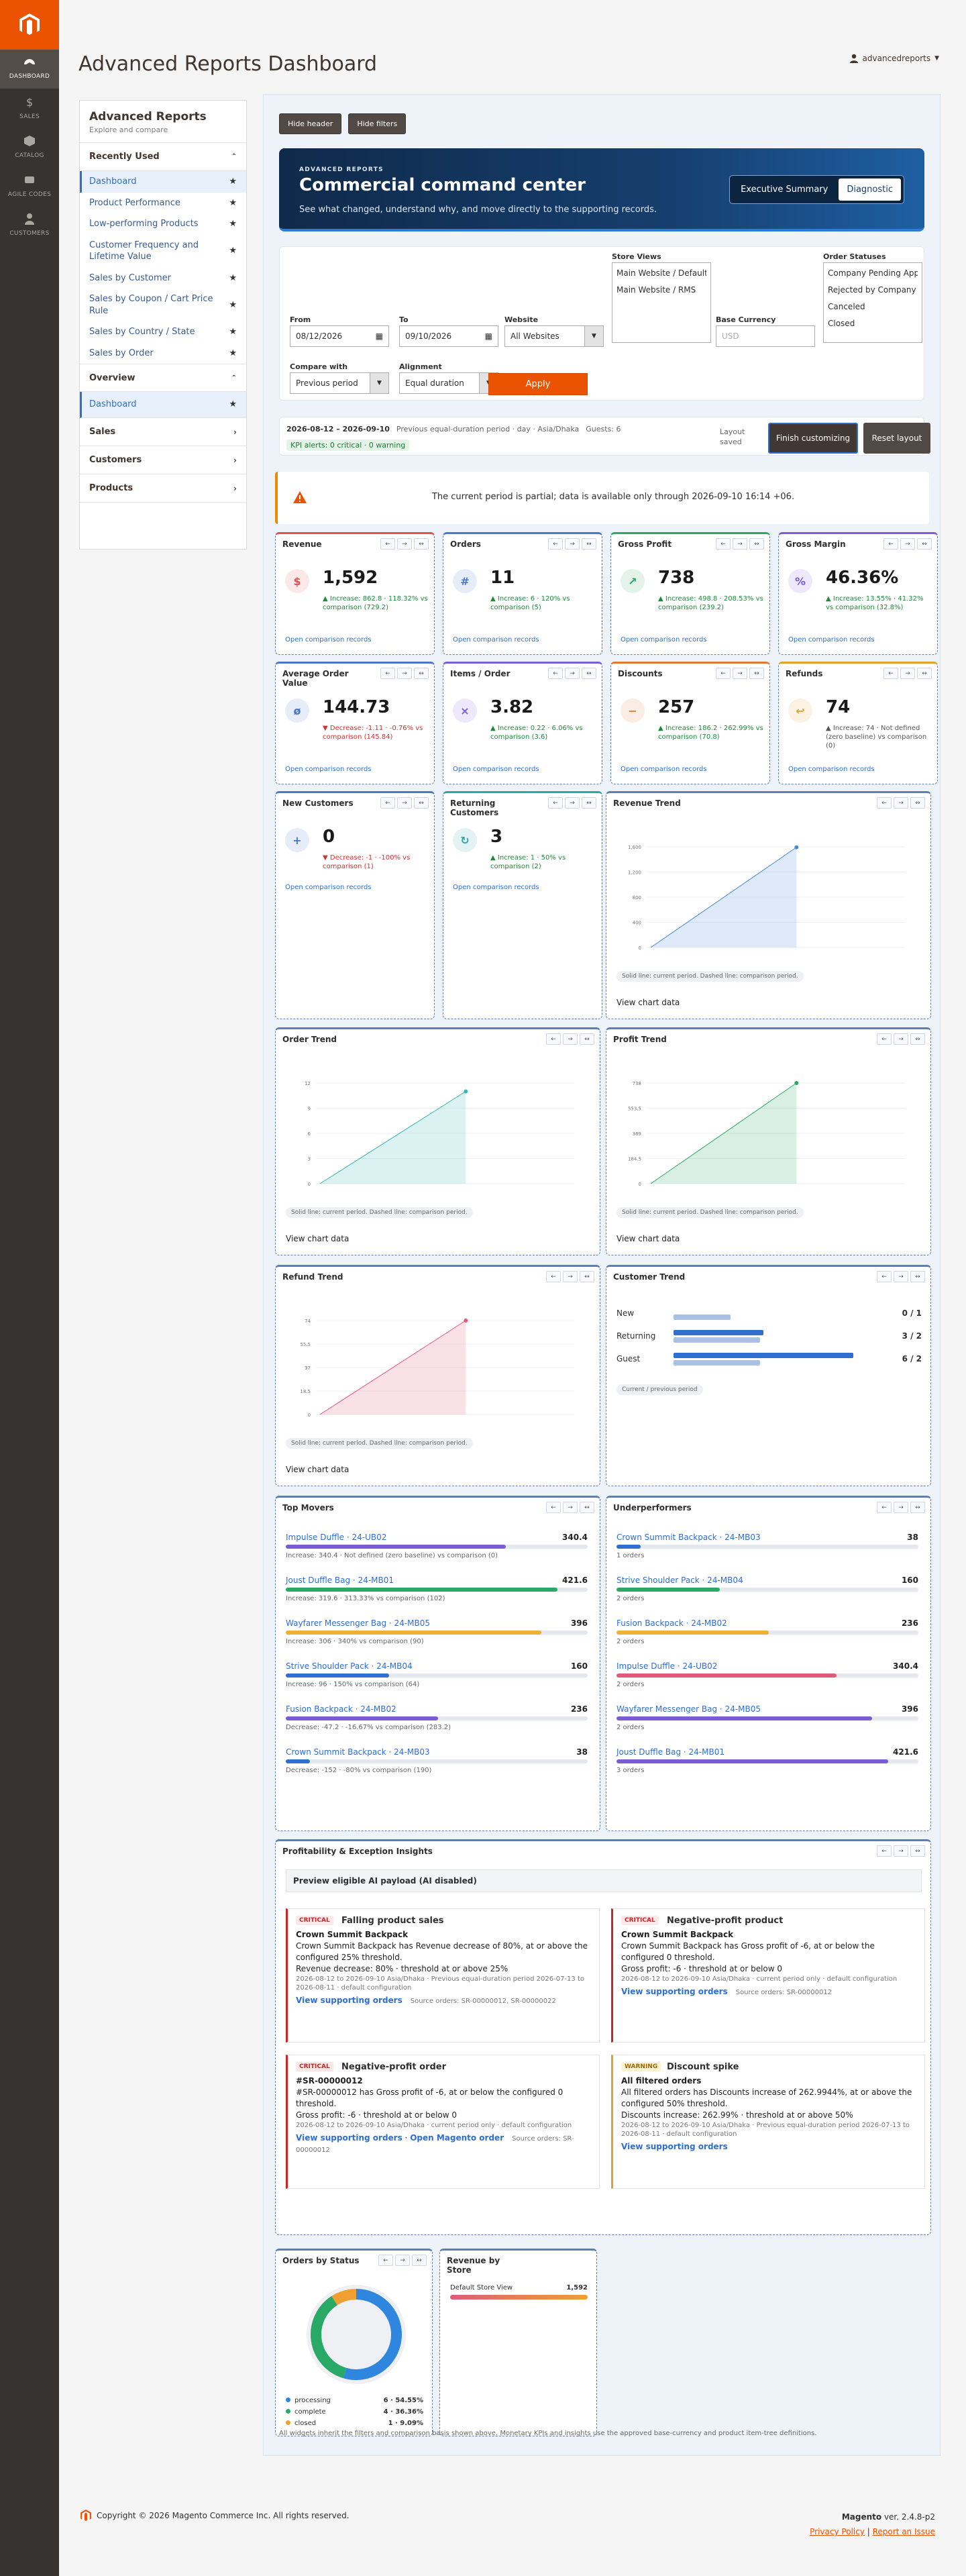 The height and width of the screenshot is (2576, 966). What do you see at coordinates (896, 438) in the screenshot?
I see `reset-layout-button: Reset layout` at bounding box center [896, 438].